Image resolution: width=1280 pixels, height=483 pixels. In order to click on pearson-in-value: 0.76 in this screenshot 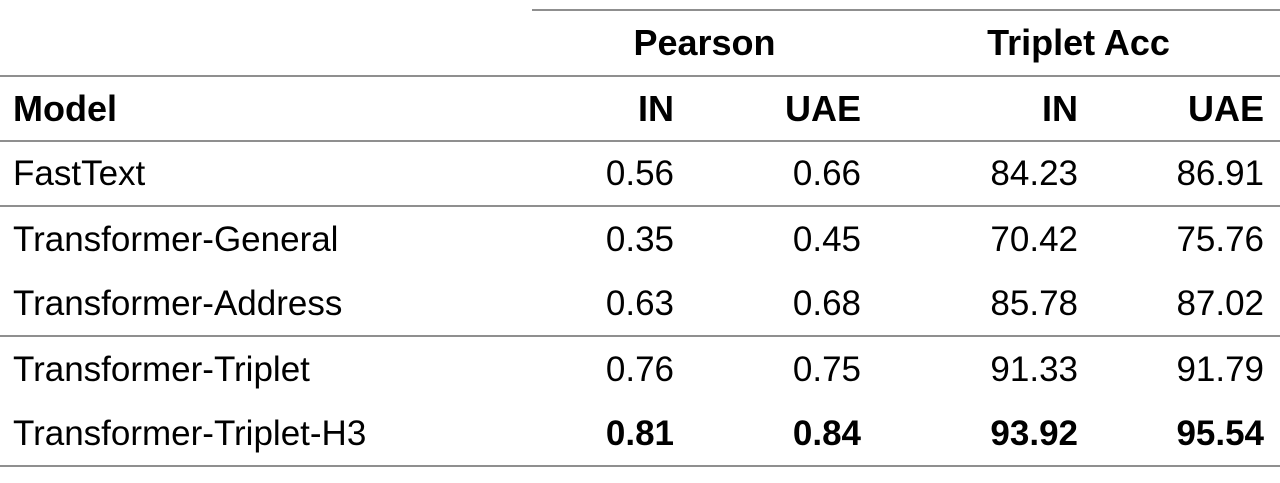, I will do `click(639, 369)`.